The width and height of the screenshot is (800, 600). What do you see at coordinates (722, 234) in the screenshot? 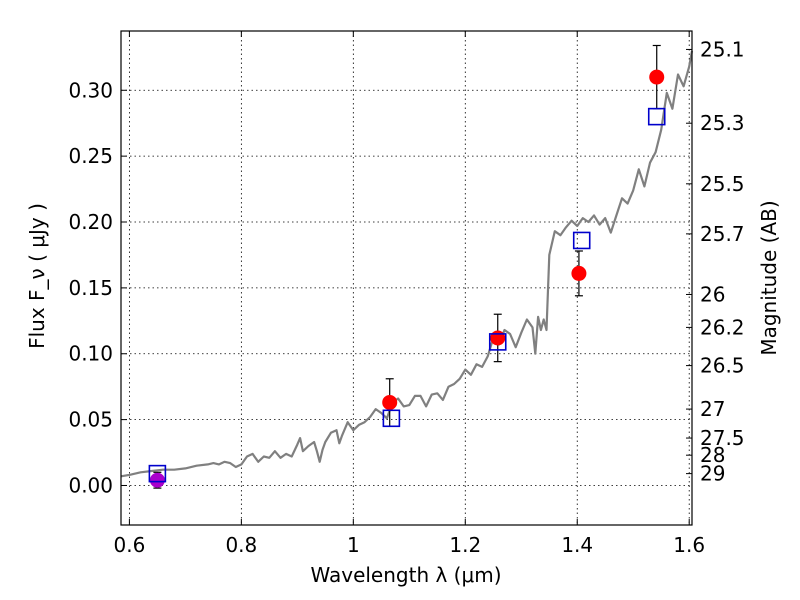
I see `mag-tick-label: 25.7` at bounding box center [722, 234].